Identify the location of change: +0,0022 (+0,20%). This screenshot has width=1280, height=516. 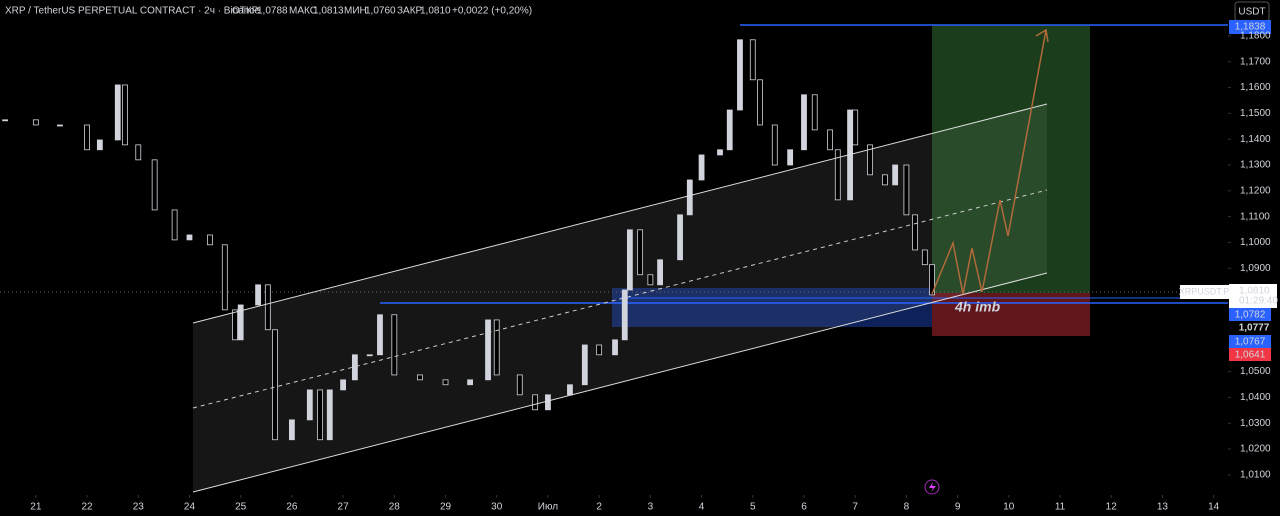
(492, 11).